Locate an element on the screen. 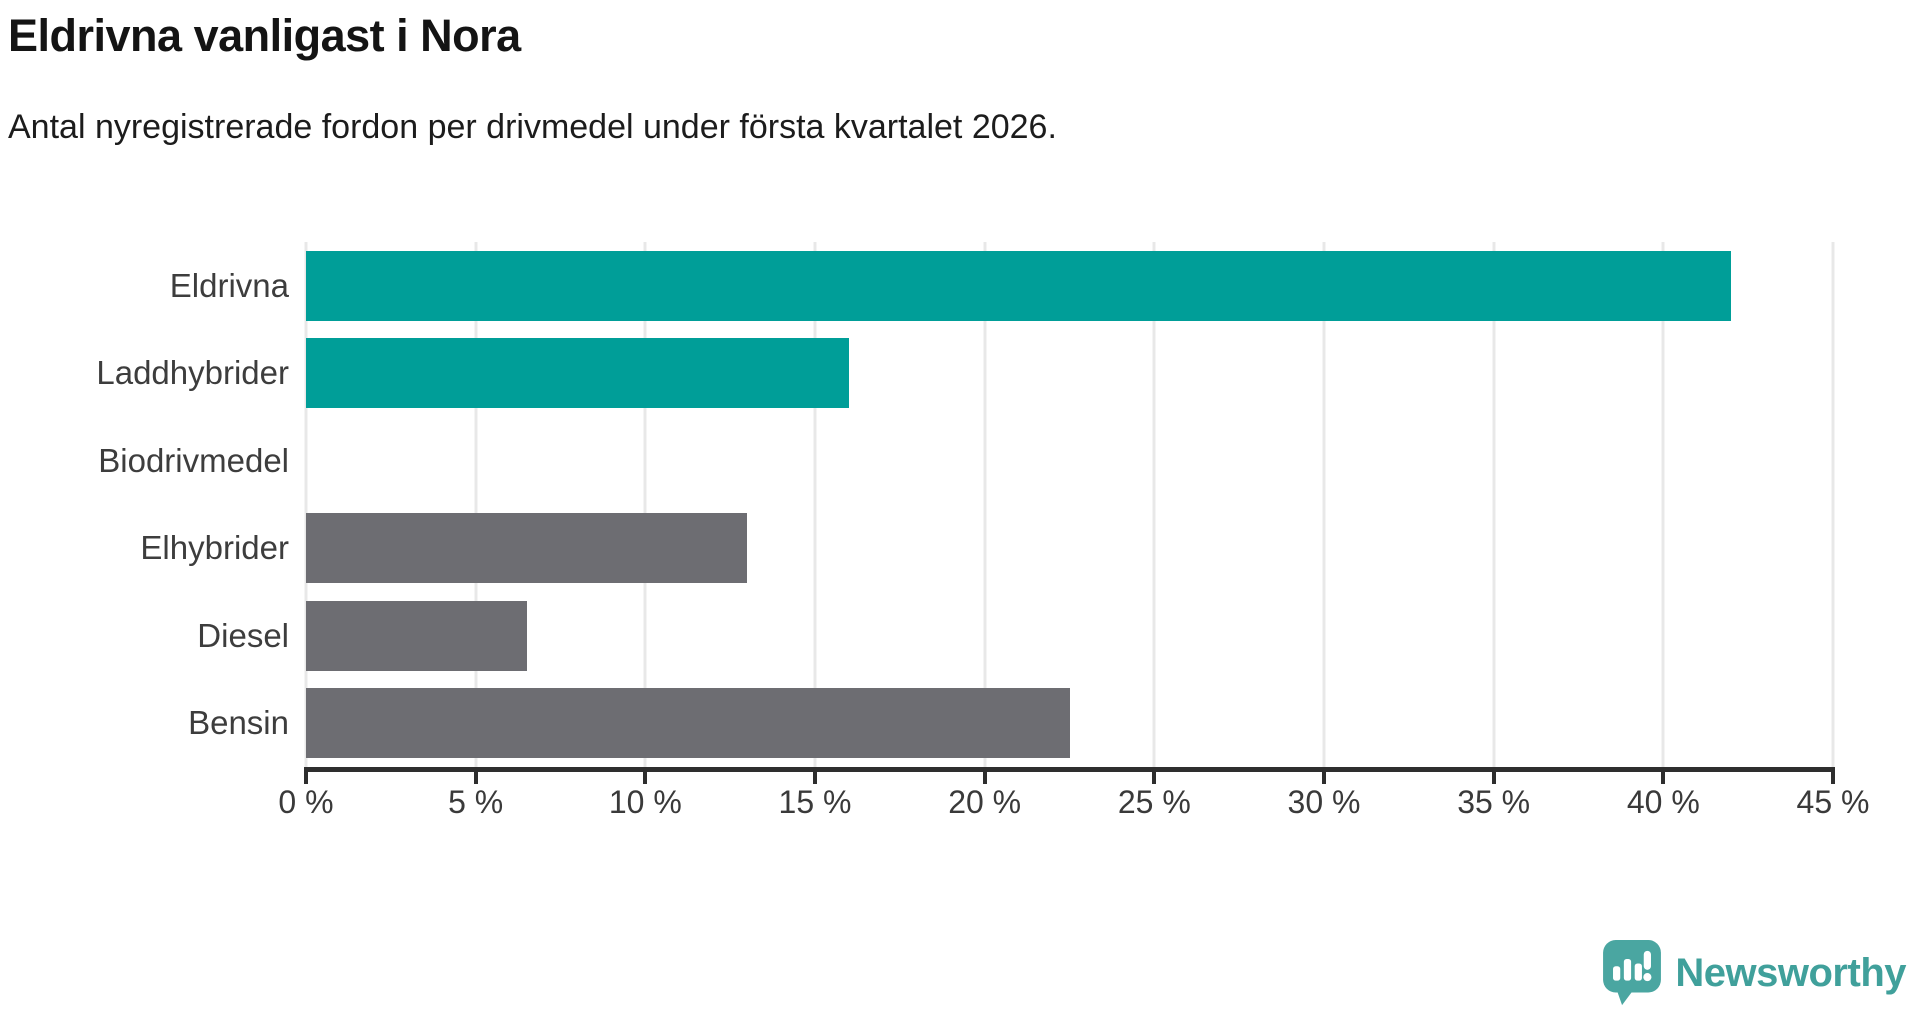  axis-tick-label: 0 % is located at coordinates (306, 802).